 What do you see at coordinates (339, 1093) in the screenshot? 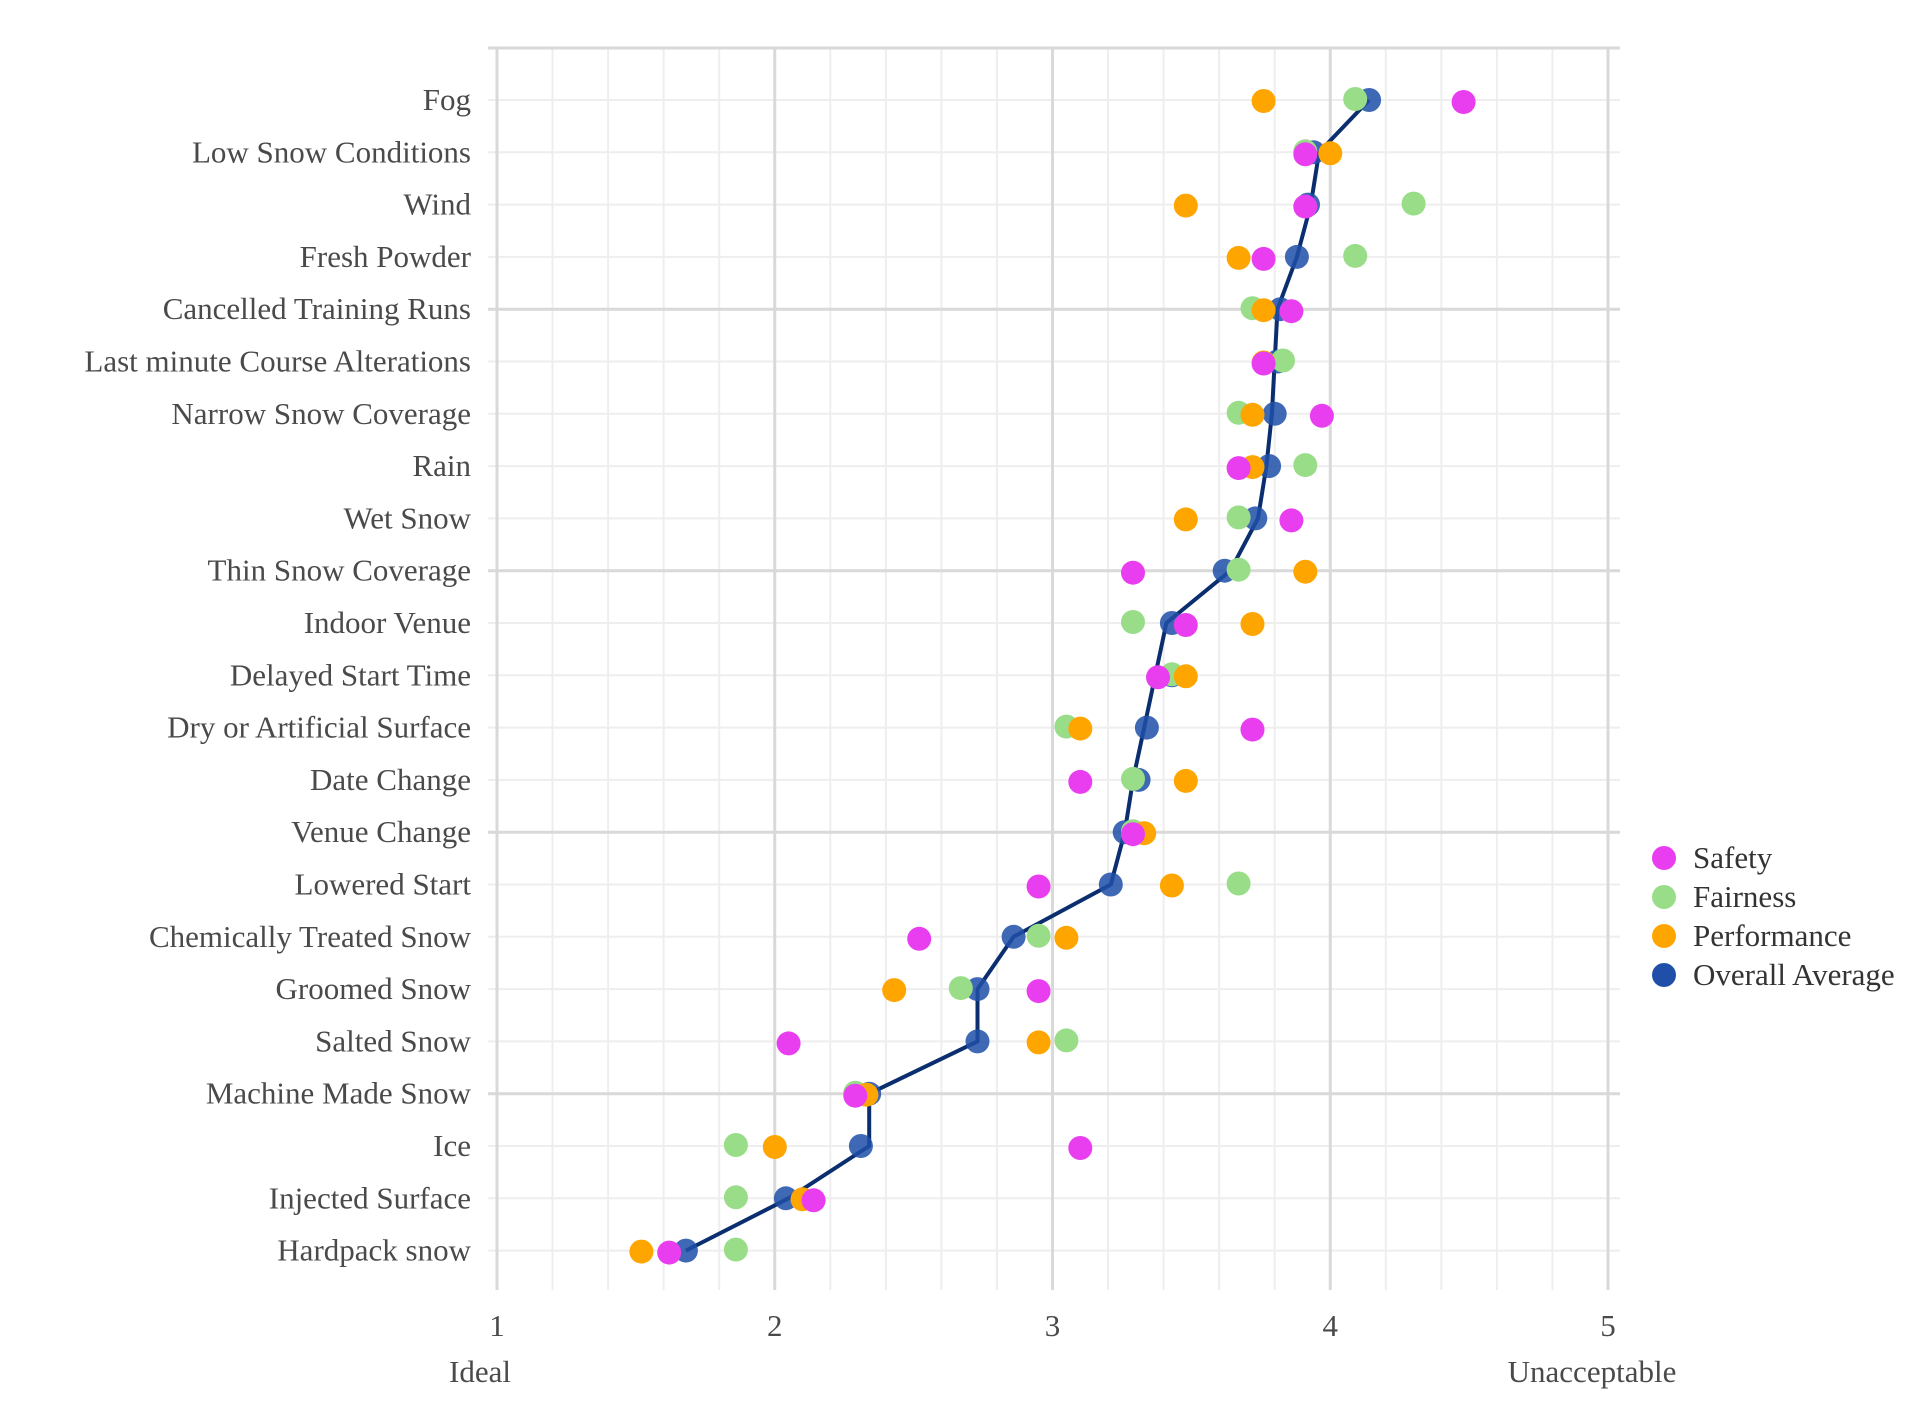
I see `category-label: Machine Made Snow` at bounding box center [339, 1093].